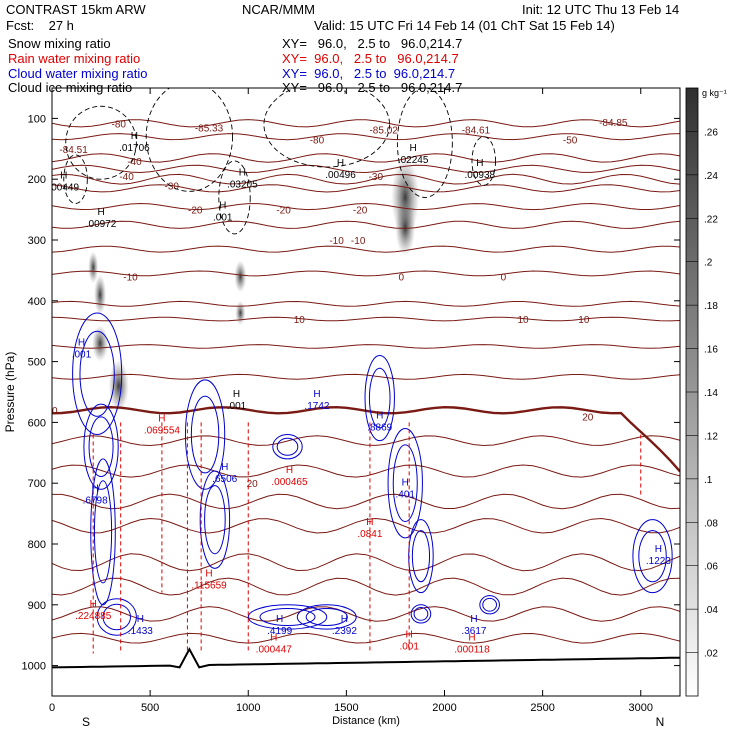 The height and width of the screenshot is (740, 740). I want to click on colorbar-tick-label: .04, so click(711, 610).